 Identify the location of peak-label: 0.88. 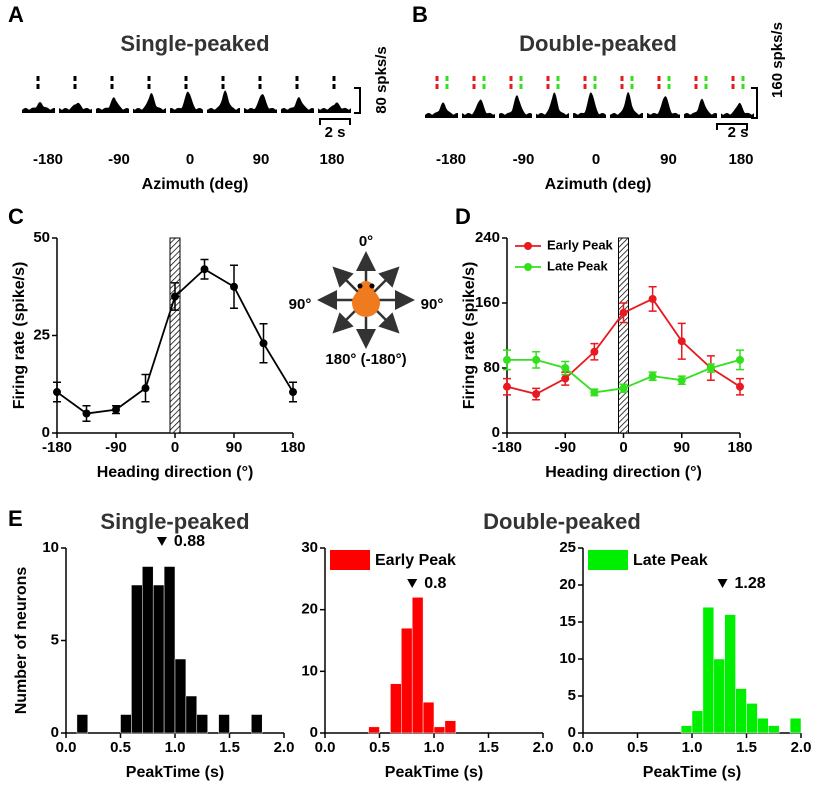
(189, 541).